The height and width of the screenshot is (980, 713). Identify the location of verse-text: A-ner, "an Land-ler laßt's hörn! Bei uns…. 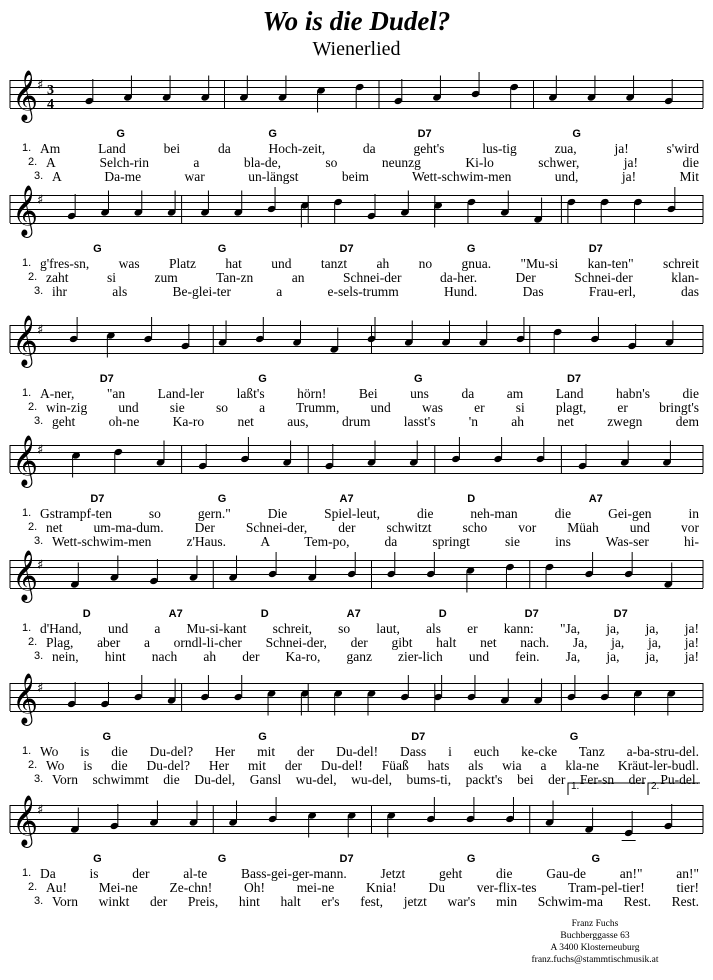
(369, 393).